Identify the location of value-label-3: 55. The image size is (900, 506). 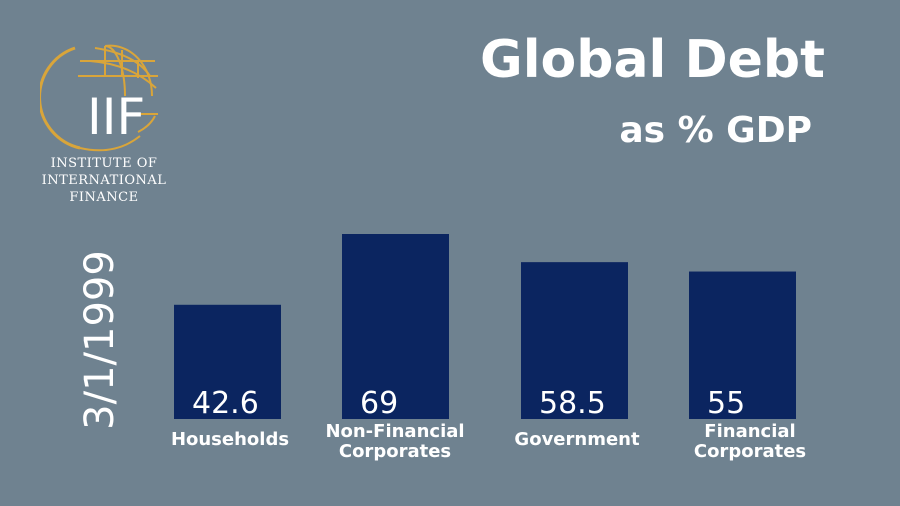
(726, 403).